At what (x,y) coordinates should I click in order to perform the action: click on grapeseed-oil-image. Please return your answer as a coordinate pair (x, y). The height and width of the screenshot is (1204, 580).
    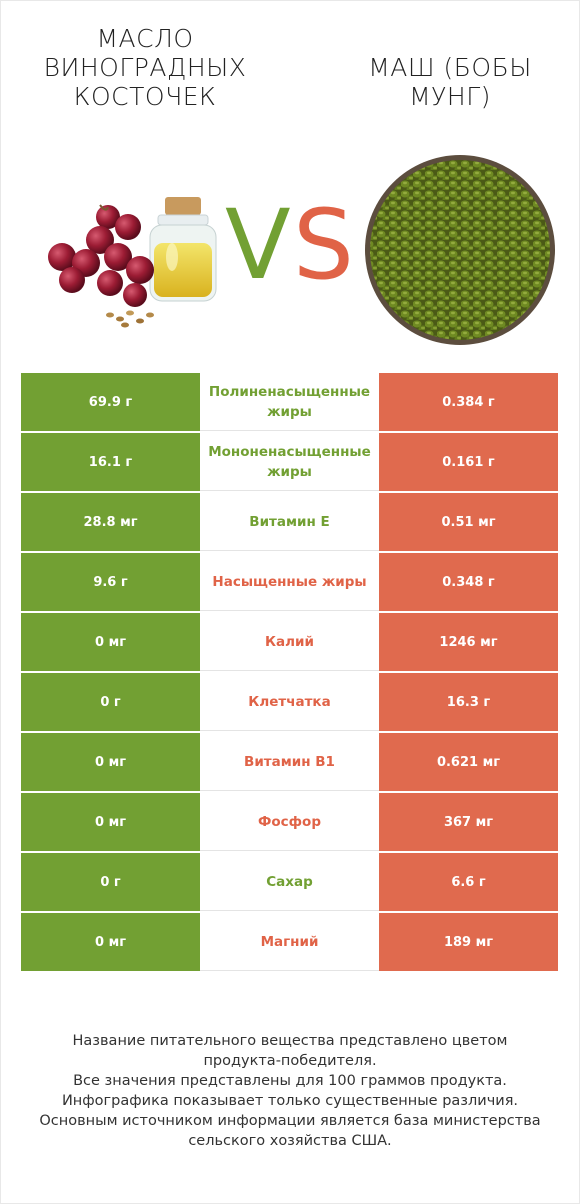
    Looking at the image, I should click on (132, 262).